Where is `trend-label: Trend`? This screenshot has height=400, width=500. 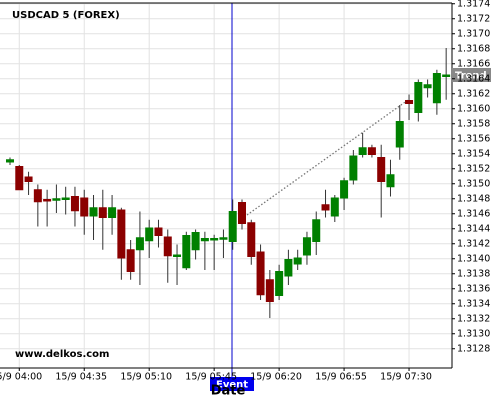
trend-label: Trend is located at coordinates (471, 76).